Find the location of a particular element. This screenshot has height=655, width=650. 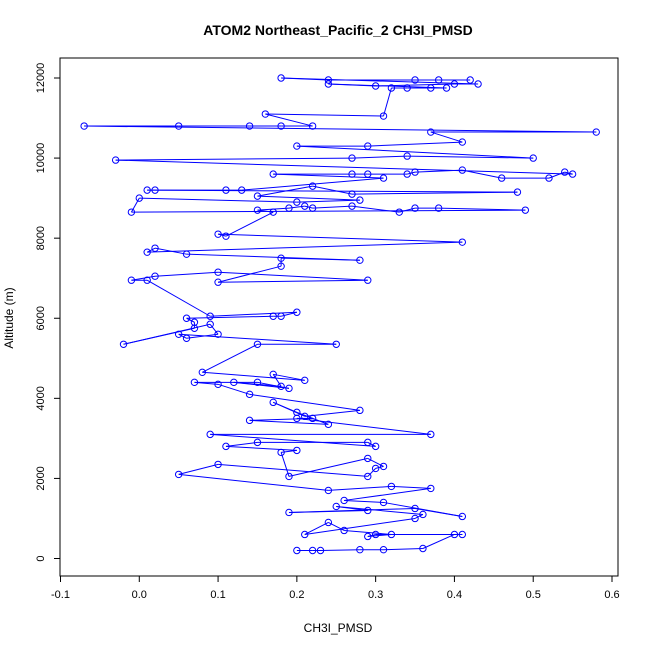

chart-title: ATOM2 Northeast_Pacific_2 CH3I_PMSD is located at coordinates (337, 30).